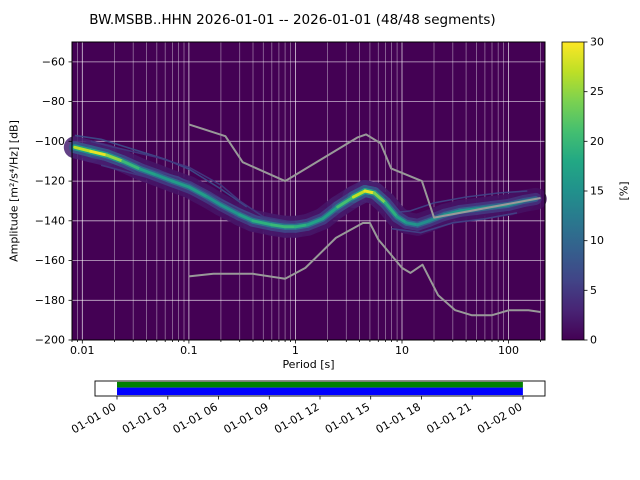  I want to click on svg-text: 15, so click(597, 191).